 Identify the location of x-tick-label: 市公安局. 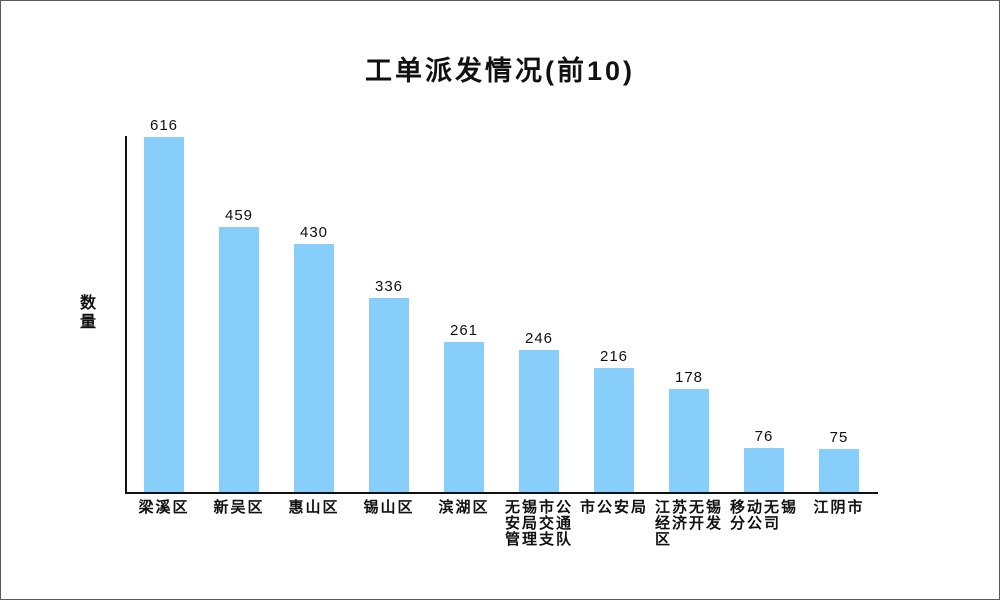
(614, 507).